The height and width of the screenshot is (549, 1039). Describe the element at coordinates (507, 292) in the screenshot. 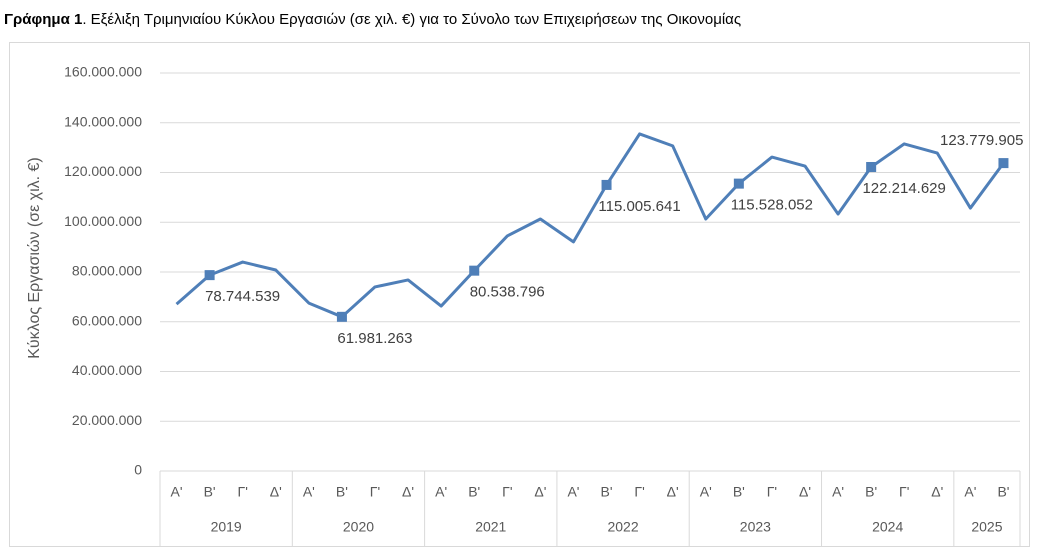

I see `data-label: 80.538.796` at that location.